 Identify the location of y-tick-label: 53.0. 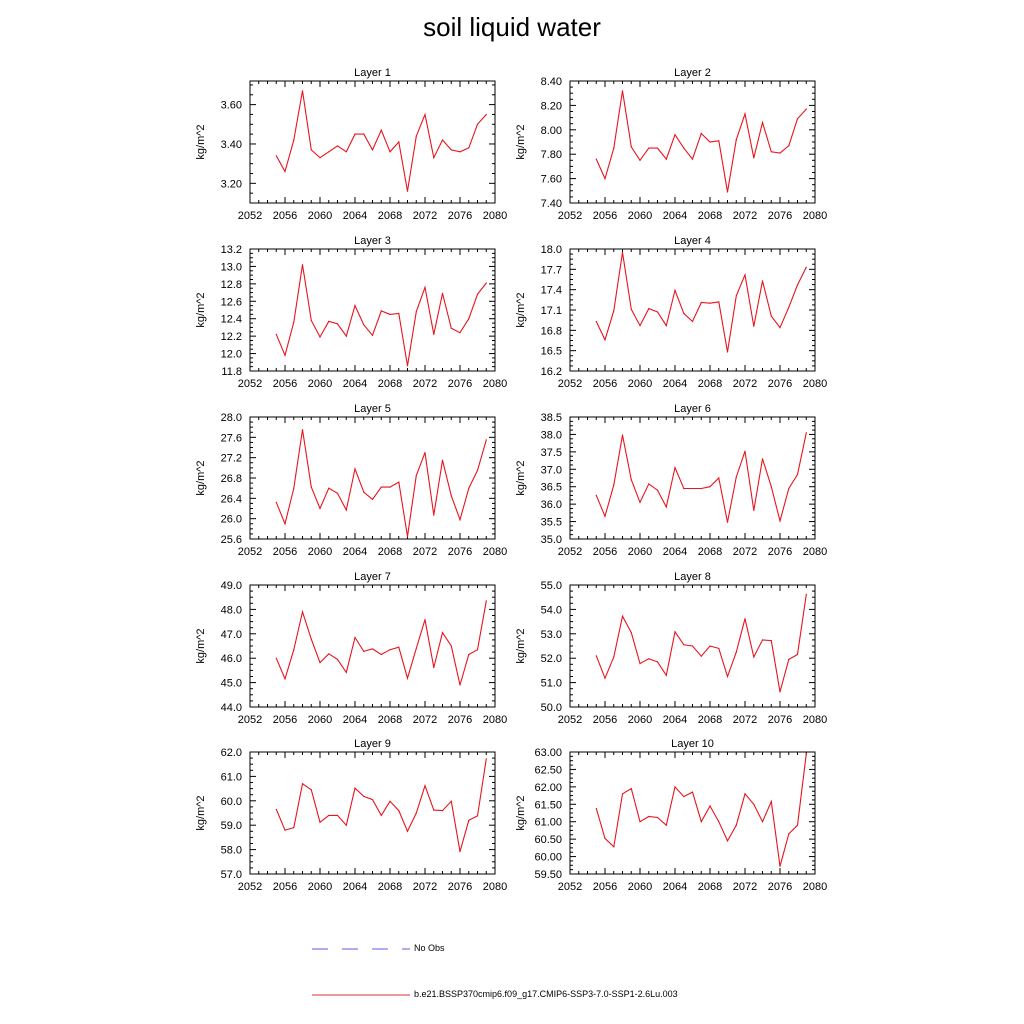
(551, 635).